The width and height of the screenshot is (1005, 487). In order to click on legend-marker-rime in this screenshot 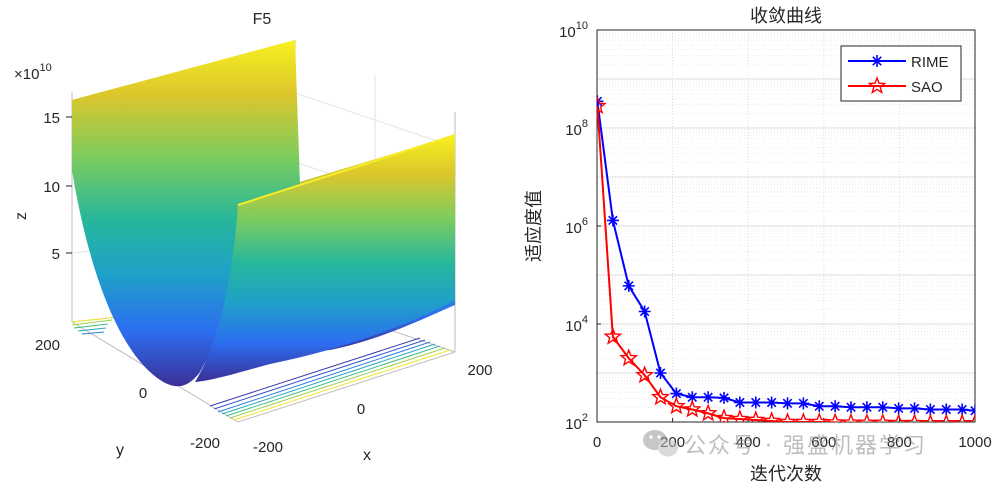, I will do `click(877, 61)`.